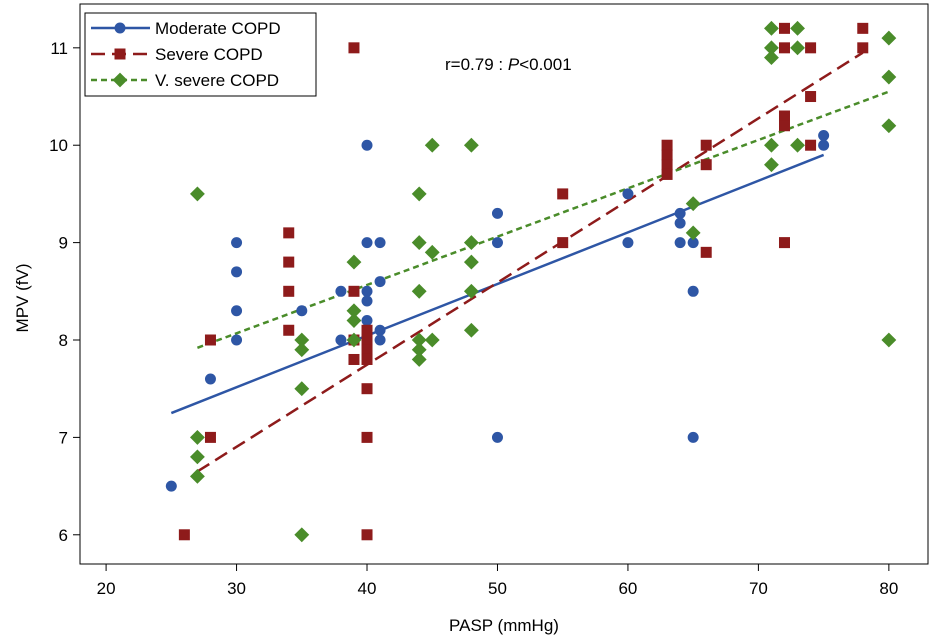 The width and height of the screenshot is (942, 639). What do you see at coordinates (217, 80) in the screenshot?
I see `legend-label: V. severe COPD` at bounding box center [217, 80].